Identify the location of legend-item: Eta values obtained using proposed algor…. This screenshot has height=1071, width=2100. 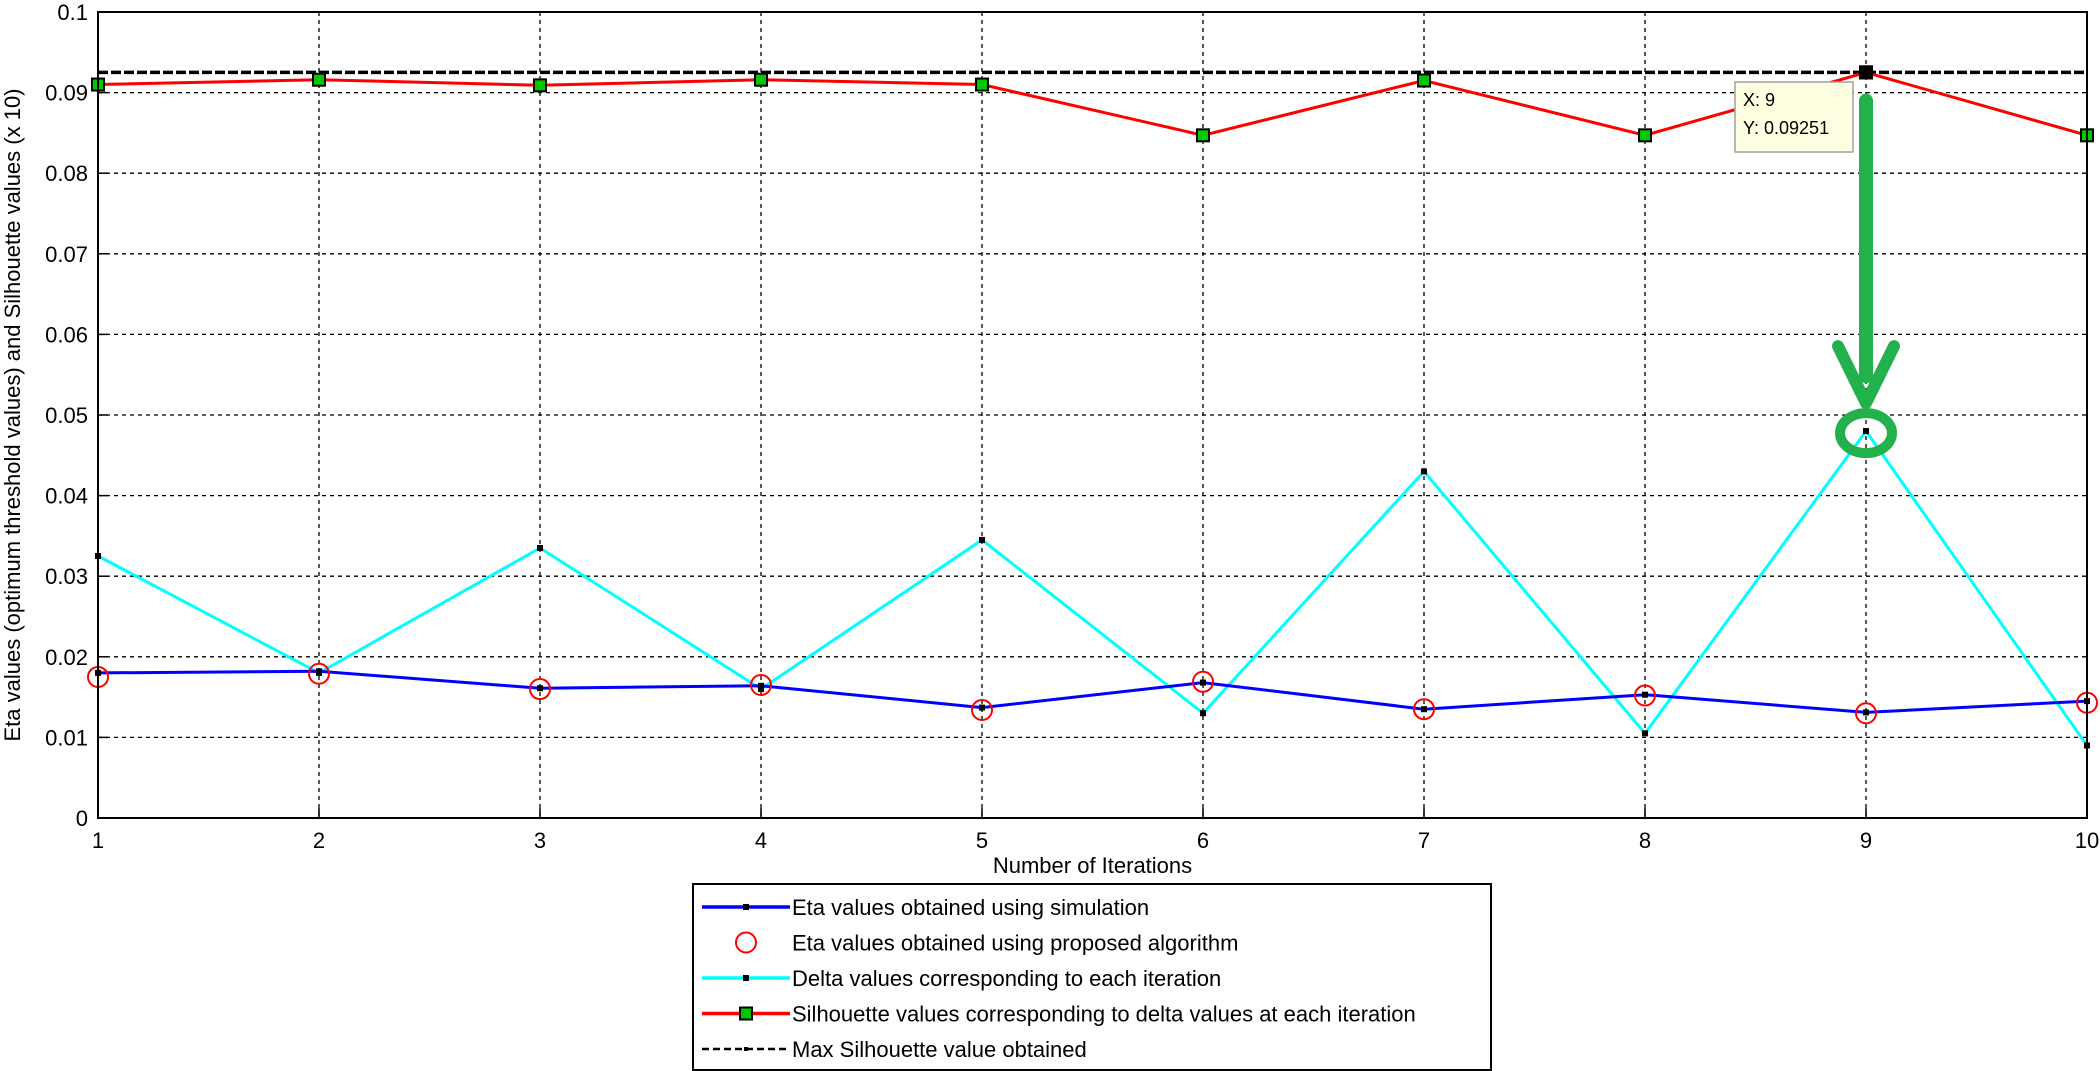
(986, 943).